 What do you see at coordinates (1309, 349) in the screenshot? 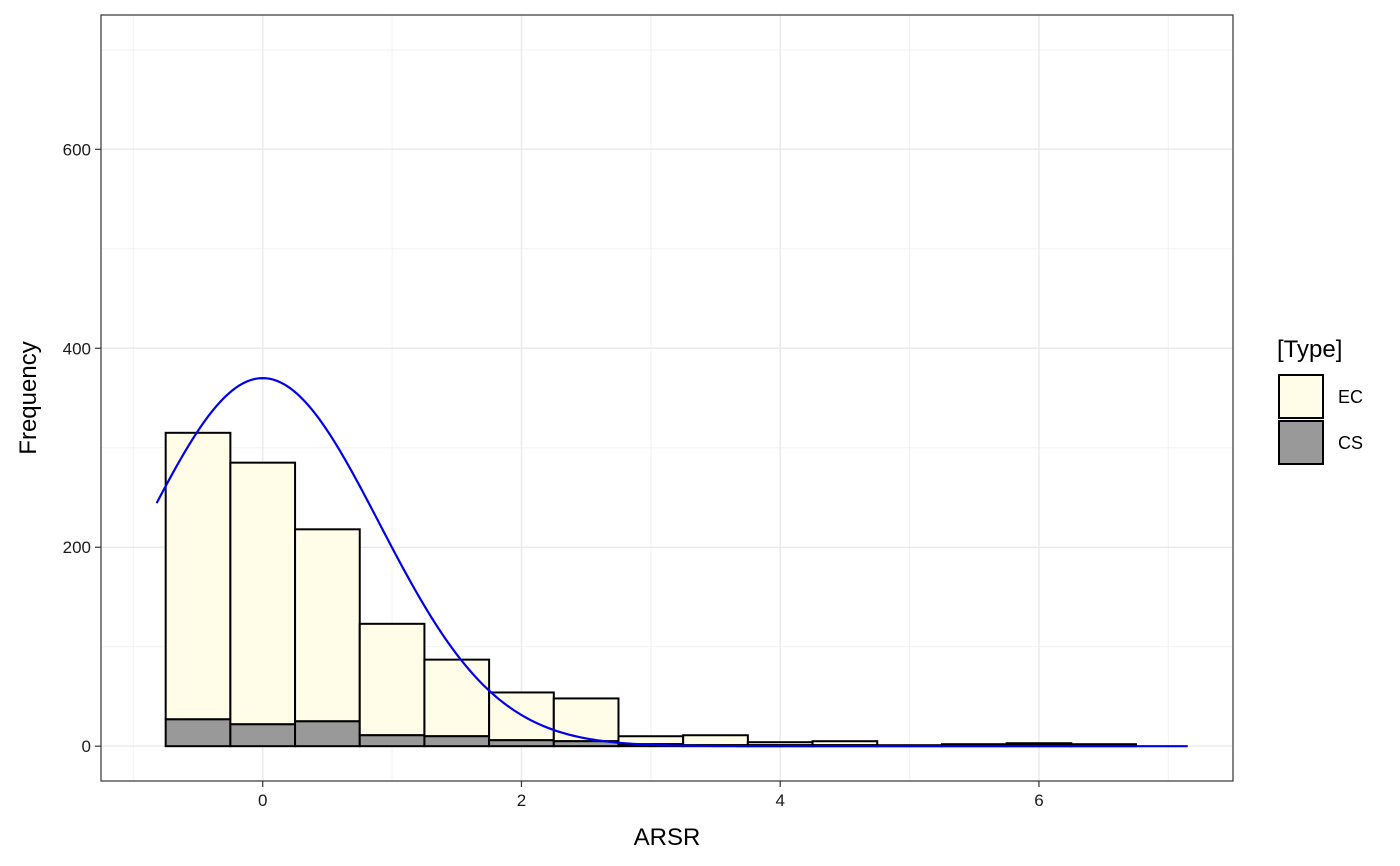
I see `legend-title: [Type]` at bounding box center [1309, 349].